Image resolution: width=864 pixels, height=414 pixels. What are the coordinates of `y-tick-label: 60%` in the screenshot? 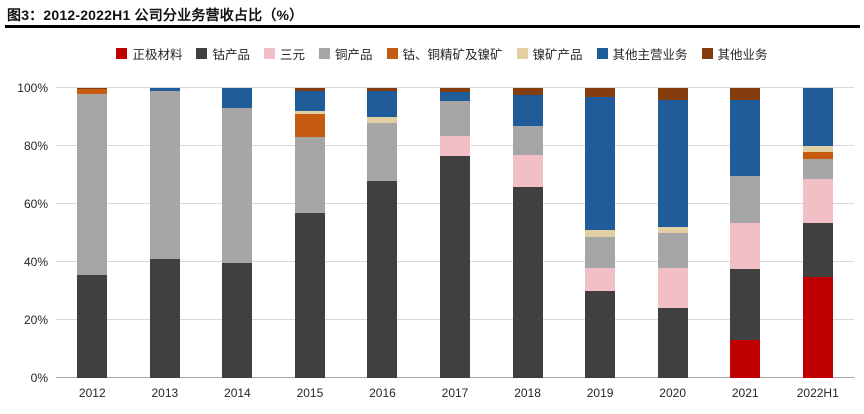 It's located at (35, 204).